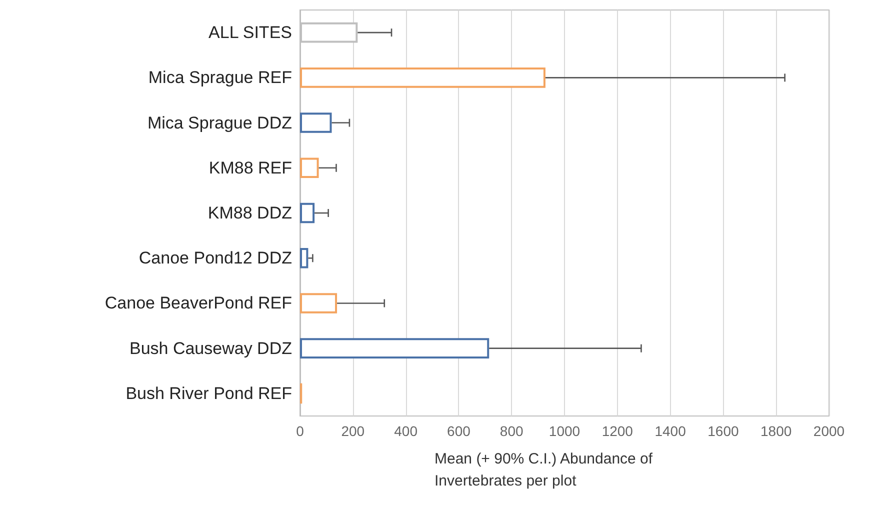 The height and width of the screenshot is (519, 873). Describe the element at coordinates (459, 431) in the screenshot. I see `x-tick-label: 600` at that location.